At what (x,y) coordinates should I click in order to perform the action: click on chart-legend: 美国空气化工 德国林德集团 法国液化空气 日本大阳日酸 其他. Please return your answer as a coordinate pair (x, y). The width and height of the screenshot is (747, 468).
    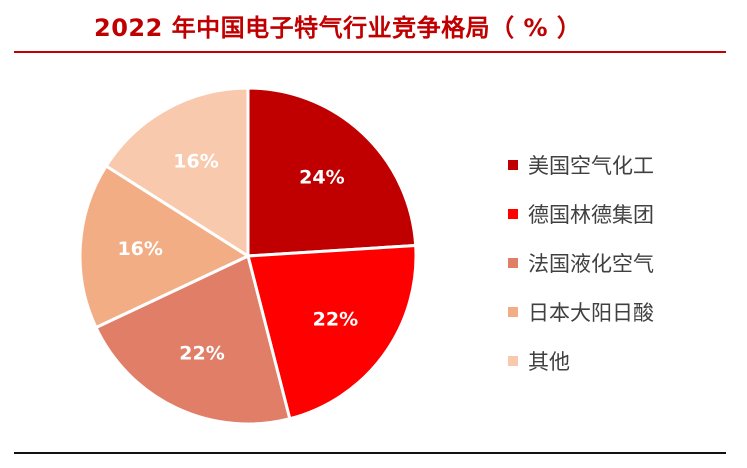
    Looking at the image, I should click on (581, 262).